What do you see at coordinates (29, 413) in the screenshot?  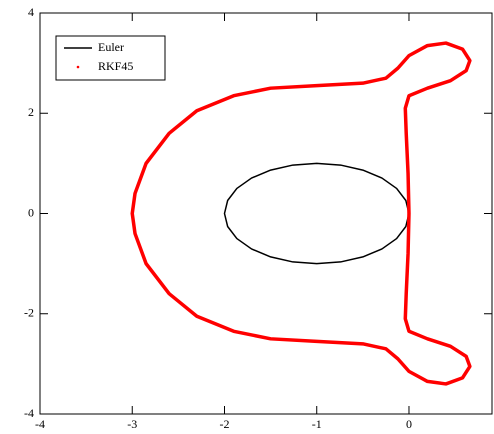 I see `y-tick-label: -4` at bounding box center [29, 413].